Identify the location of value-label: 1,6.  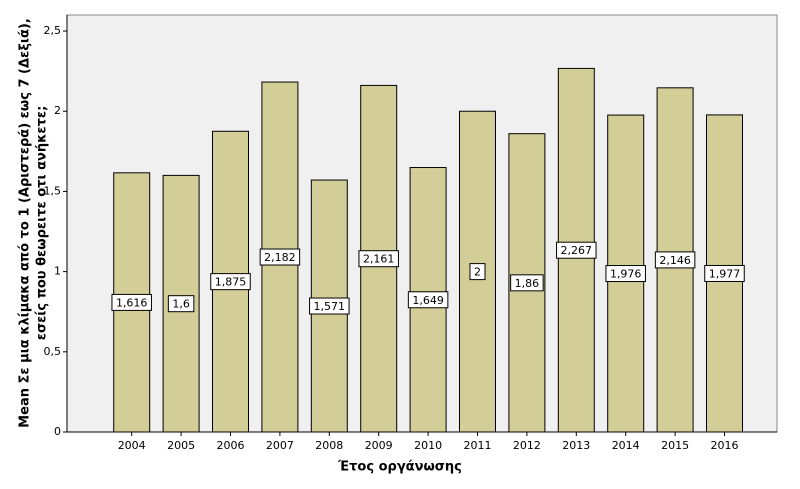
(181, 304).